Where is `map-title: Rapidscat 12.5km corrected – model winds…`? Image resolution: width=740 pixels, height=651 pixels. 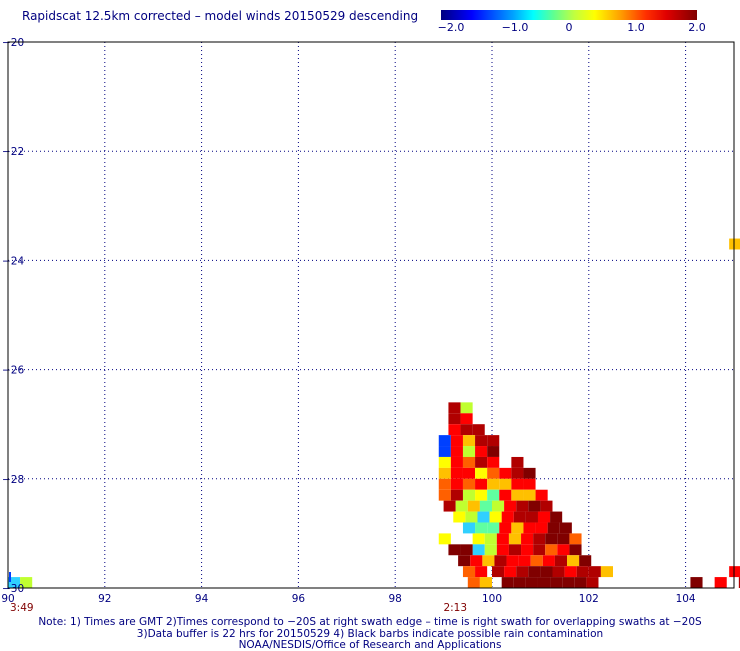 map-title: Rapidscat 12.5km corrected – model winds… is located at coordinates (220, 16).